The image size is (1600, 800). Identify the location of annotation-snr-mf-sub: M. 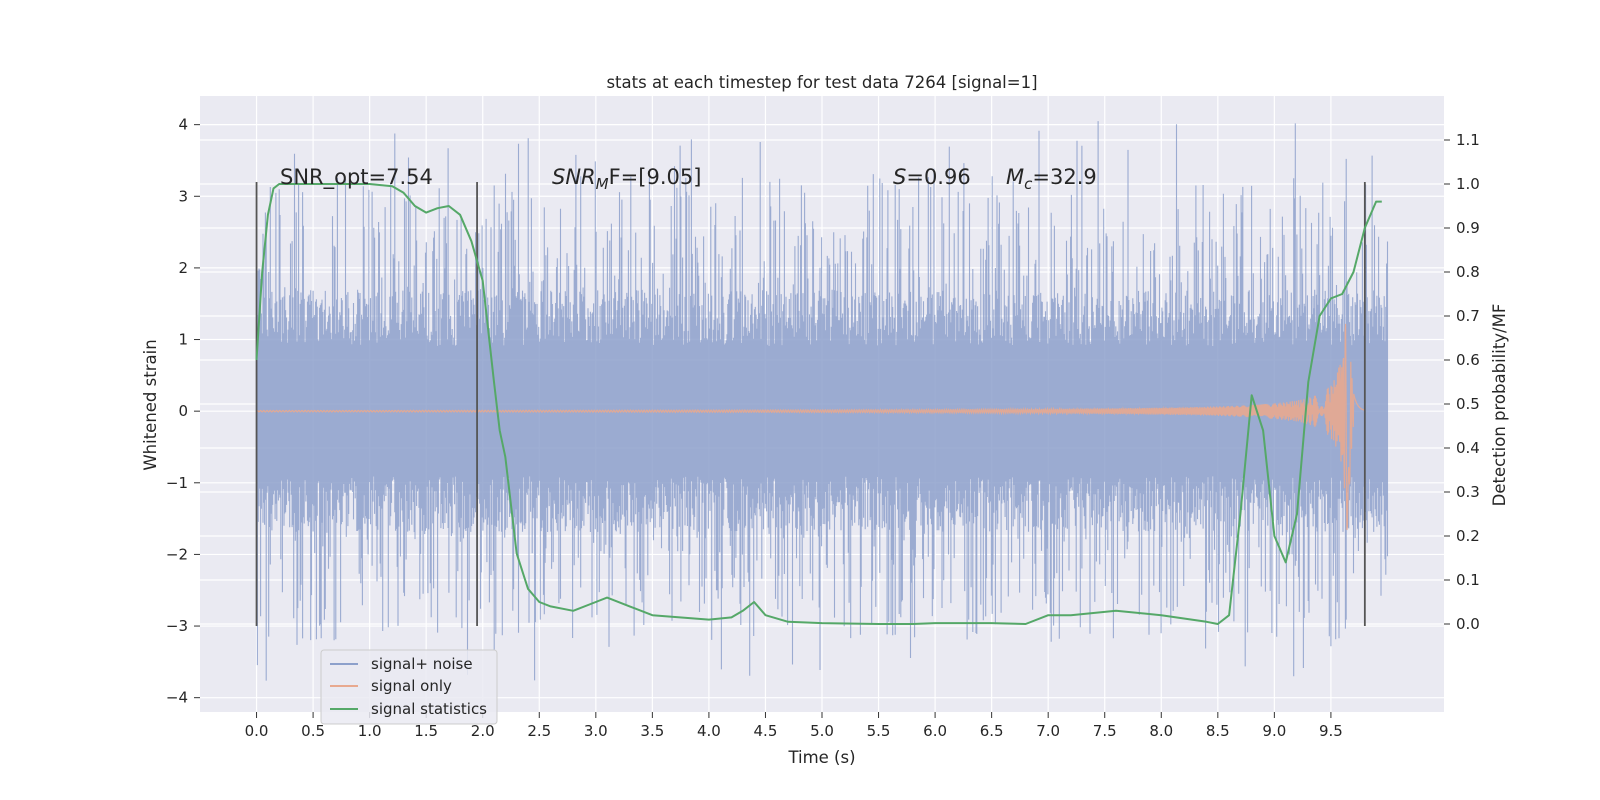
(602, 184).